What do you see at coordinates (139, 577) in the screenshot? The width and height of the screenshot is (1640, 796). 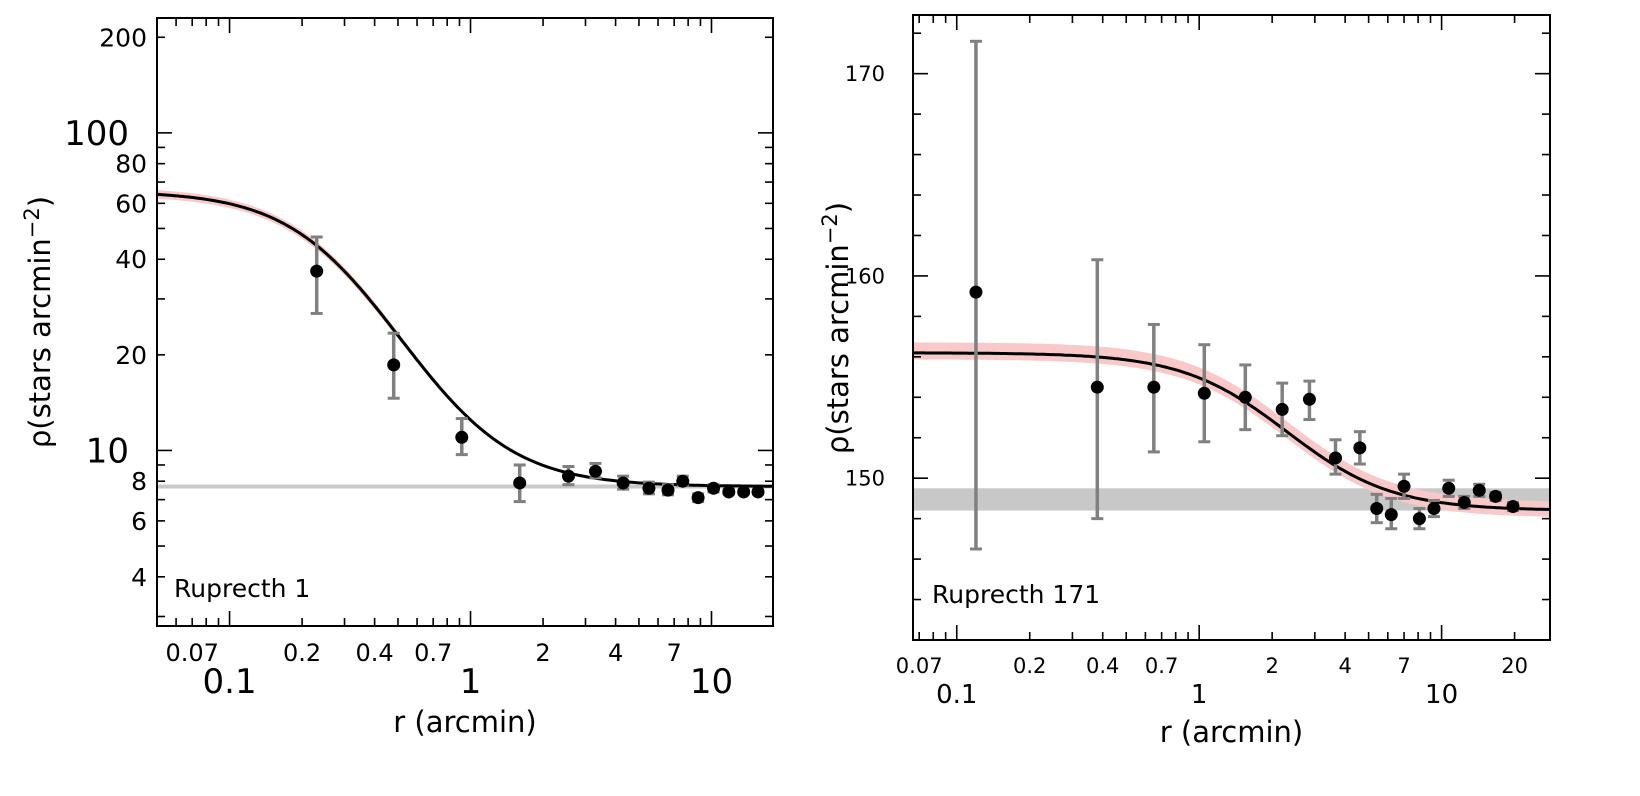 I see `y-minor-tick-label: 4` at bounding box center [139, 577].